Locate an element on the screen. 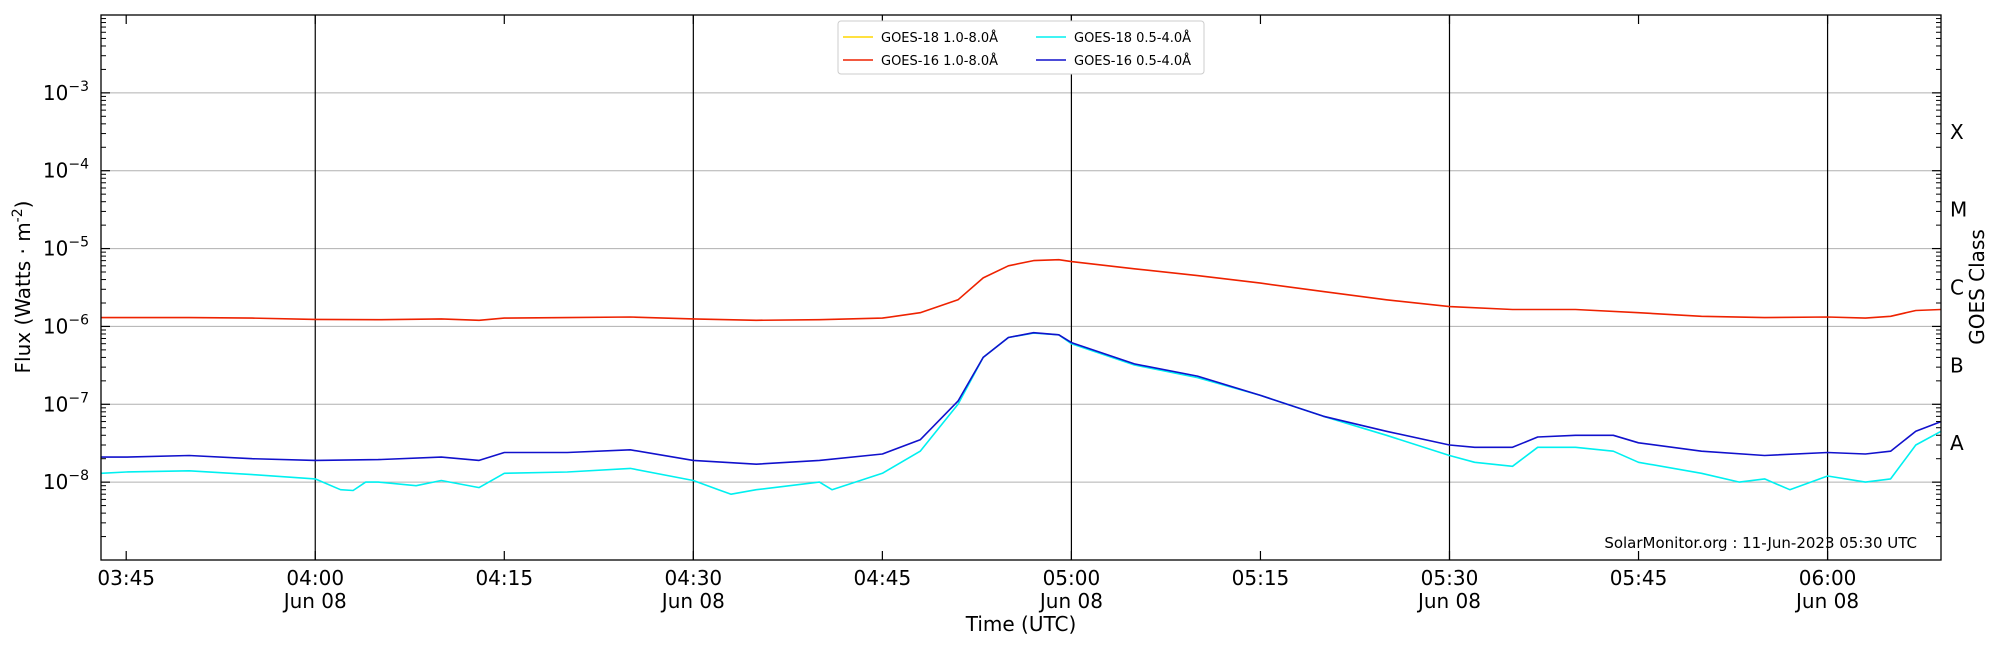  x-tick-label: 04:45 is located at coordinates (883, 578).